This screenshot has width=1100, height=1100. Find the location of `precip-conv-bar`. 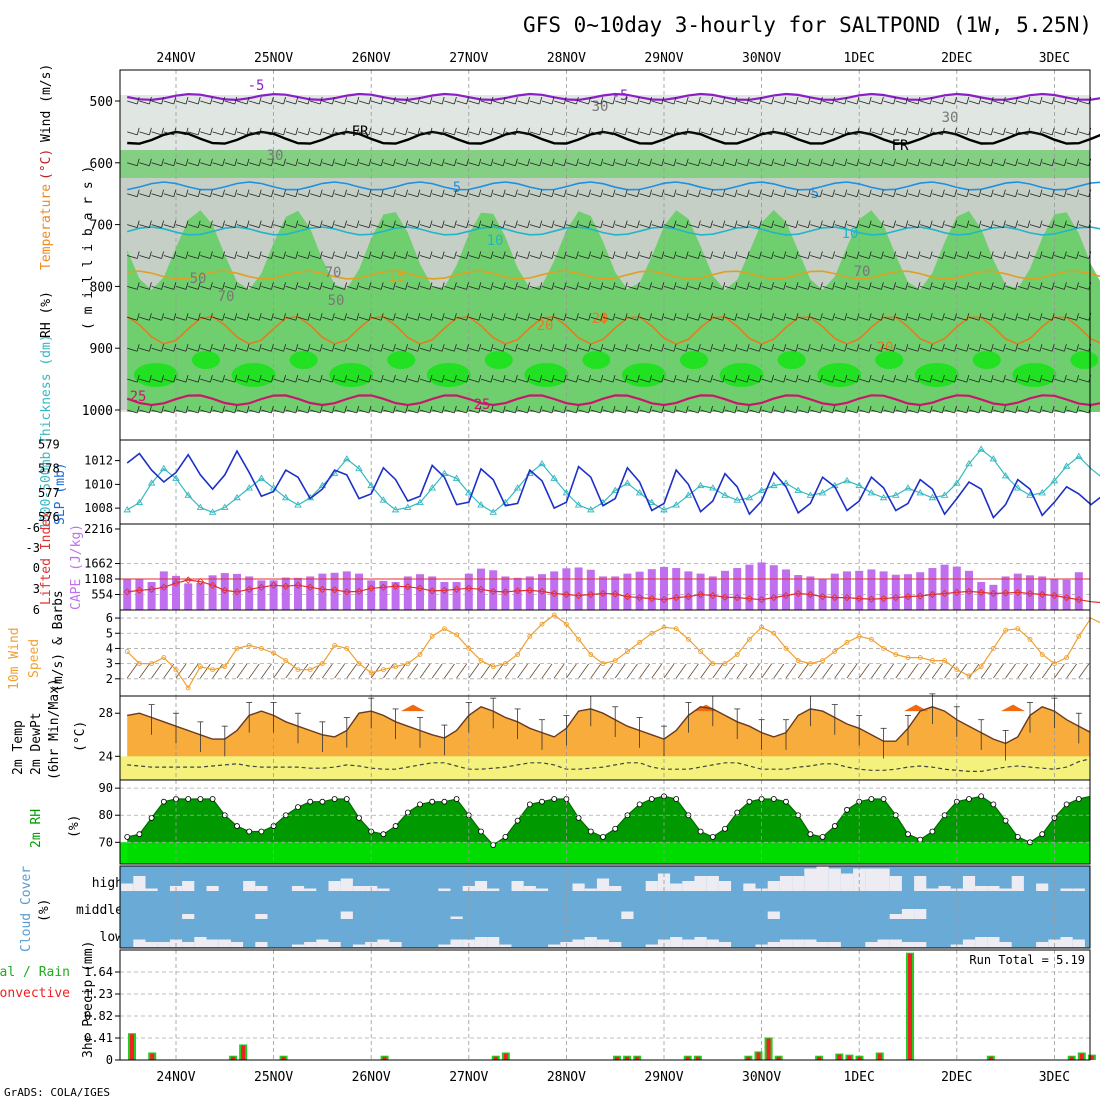

precip-conv-bar is located at coordinates (1081, 1056).